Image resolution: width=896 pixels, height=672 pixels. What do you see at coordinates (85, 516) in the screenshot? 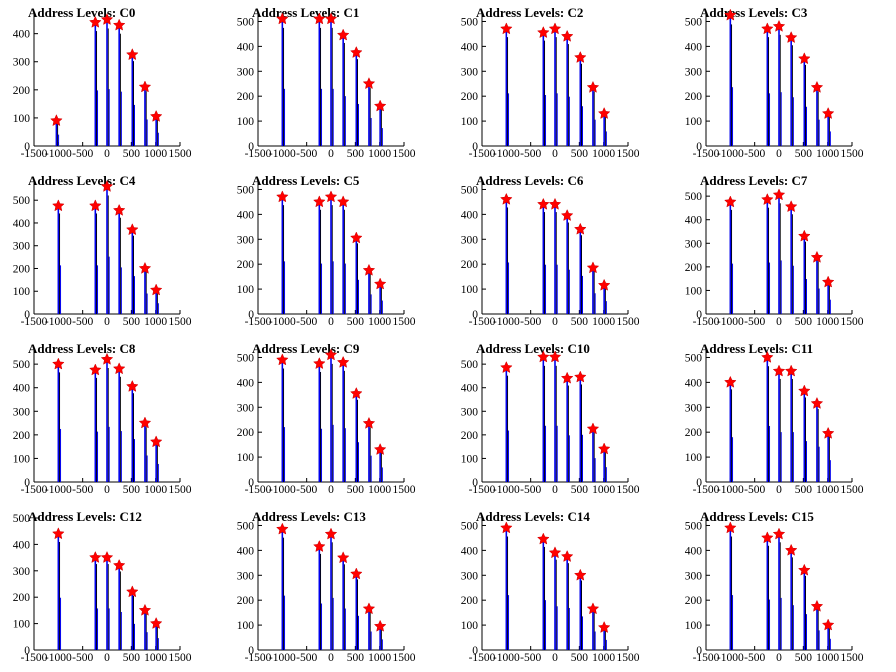
I see `chart-title: Address Levels: C12` at bounding box center [85, 516].